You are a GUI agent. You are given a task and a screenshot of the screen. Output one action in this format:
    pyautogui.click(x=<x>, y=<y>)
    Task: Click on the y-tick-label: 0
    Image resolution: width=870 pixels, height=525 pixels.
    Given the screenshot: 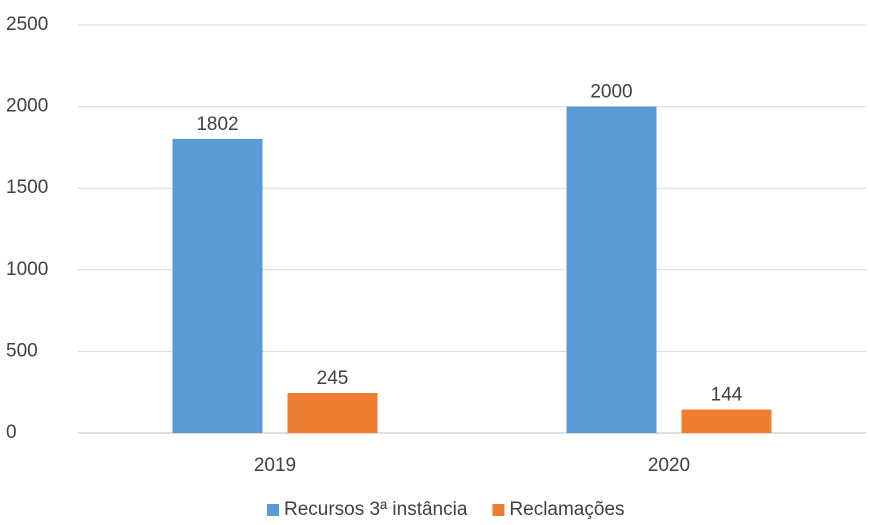 What is the action you would take?
    pyautogui.click(x=11, y=432)
    